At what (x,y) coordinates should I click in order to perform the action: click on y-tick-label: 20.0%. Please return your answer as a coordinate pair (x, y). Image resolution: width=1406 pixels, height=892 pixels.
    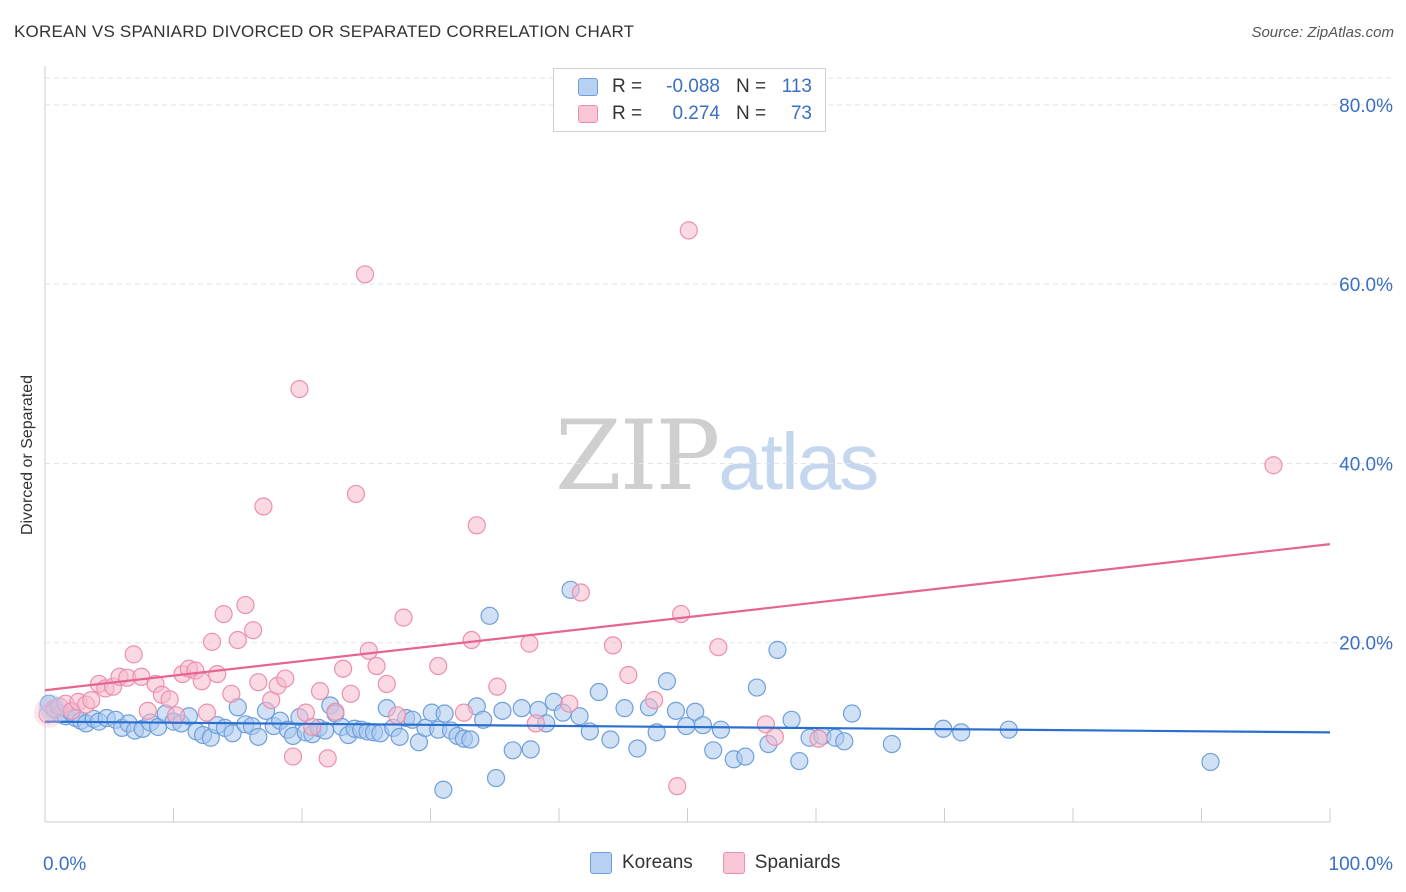
    Looking at the image, I should click on (1366, 644).